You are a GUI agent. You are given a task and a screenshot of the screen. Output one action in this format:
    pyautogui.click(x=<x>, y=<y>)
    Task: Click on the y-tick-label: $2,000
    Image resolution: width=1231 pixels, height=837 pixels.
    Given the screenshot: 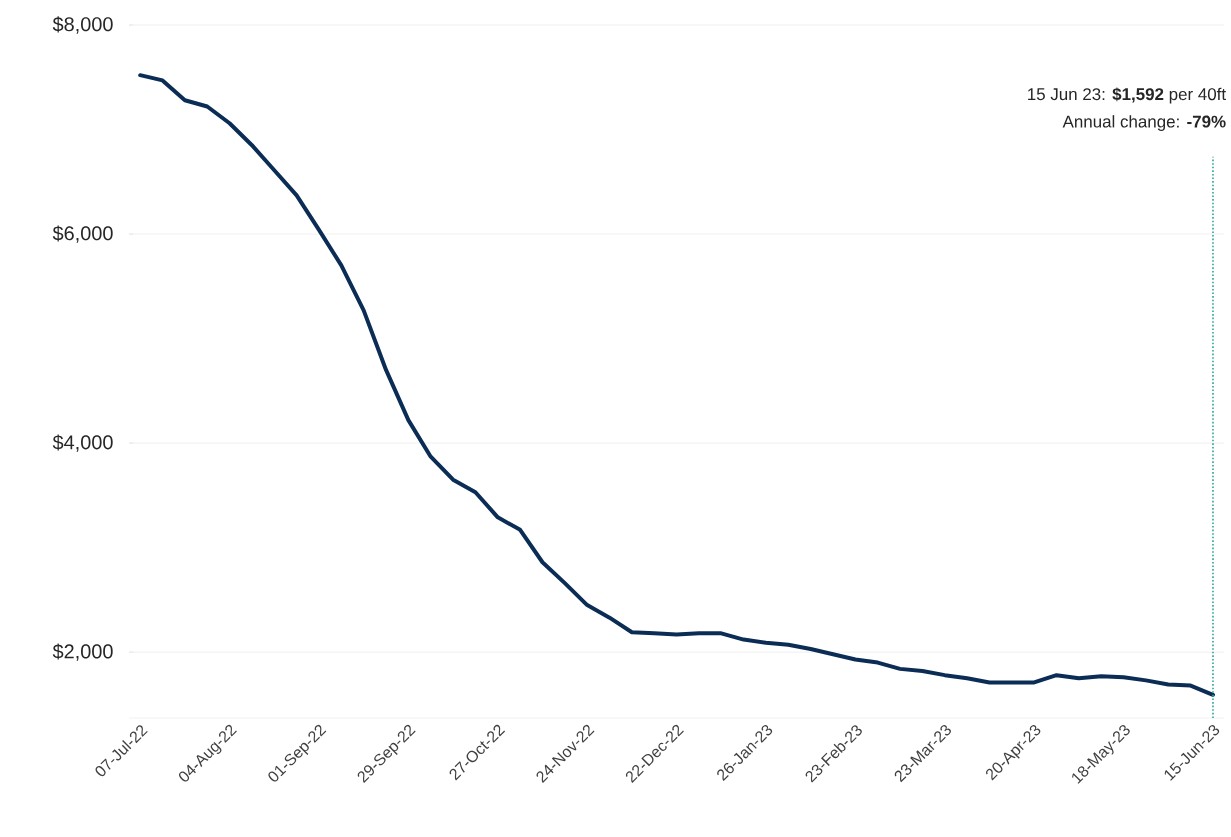 What is the action you would take?
    pyautogui.click(x=82, y=652)
    